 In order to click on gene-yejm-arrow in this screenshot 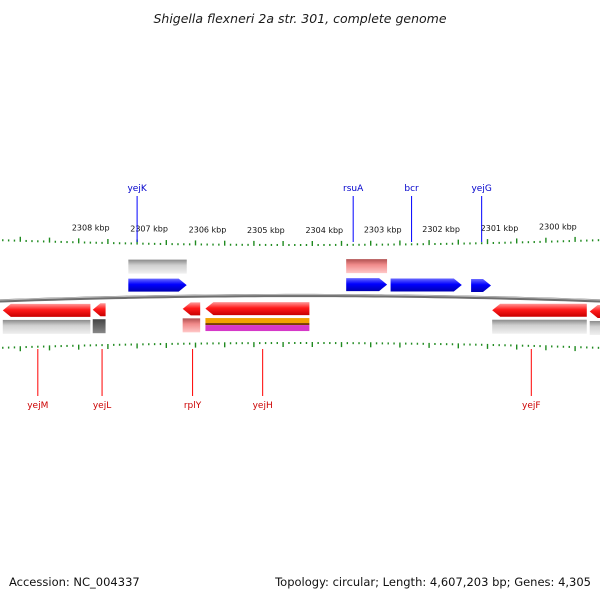, I will do `click(46, 310)`.